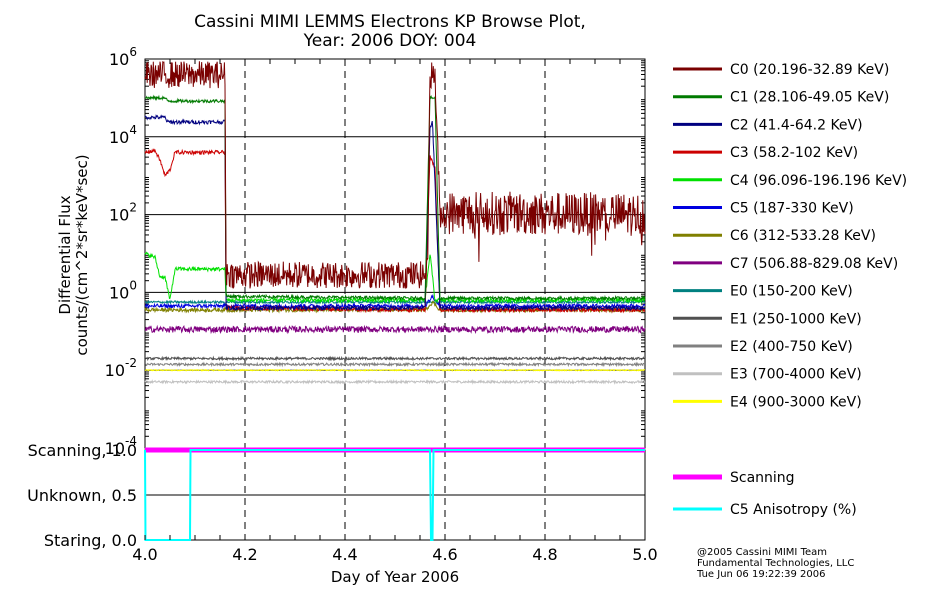 Image resolution: width=950 pixels, height=600 pixels. What do you see at coordinates (761, 574) in the screenshot?
I see `credit-line3: Tue Jun 06 19:22:39 2006` at bounding box center [761, 574].